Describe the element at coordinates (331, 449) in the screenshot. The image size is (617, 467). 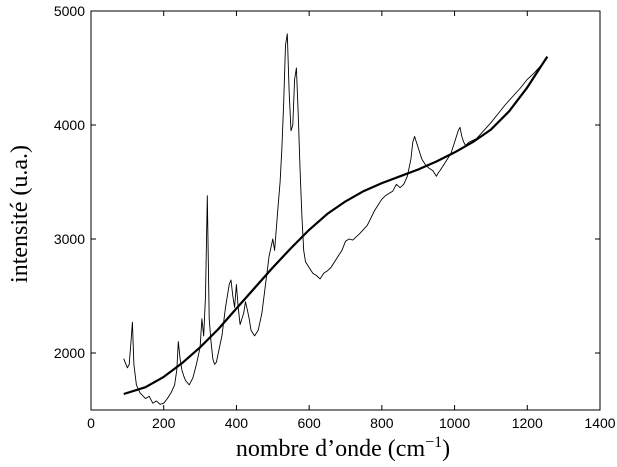
I see `x-axis-label-text: nombre d’onde (cm` at that location.